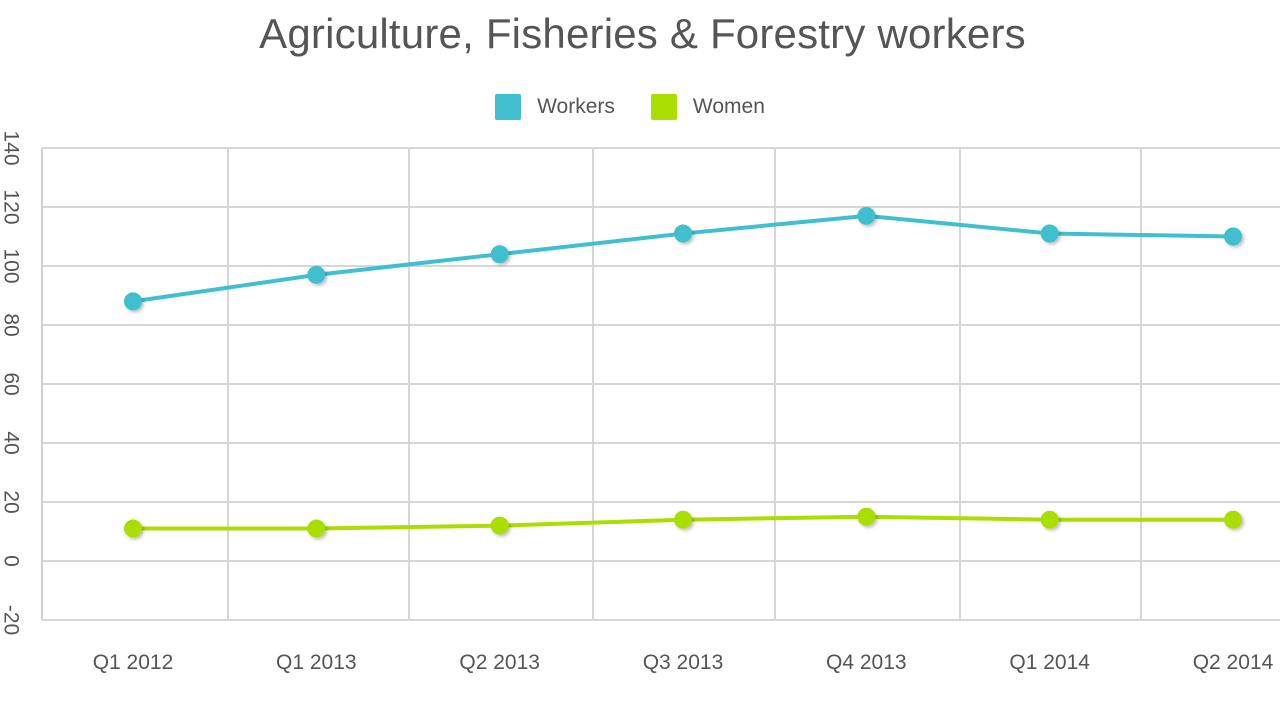 The height and width of the screenshot is (720, 1280). I want to click on y-tick-label: 0, so click(11, 561).